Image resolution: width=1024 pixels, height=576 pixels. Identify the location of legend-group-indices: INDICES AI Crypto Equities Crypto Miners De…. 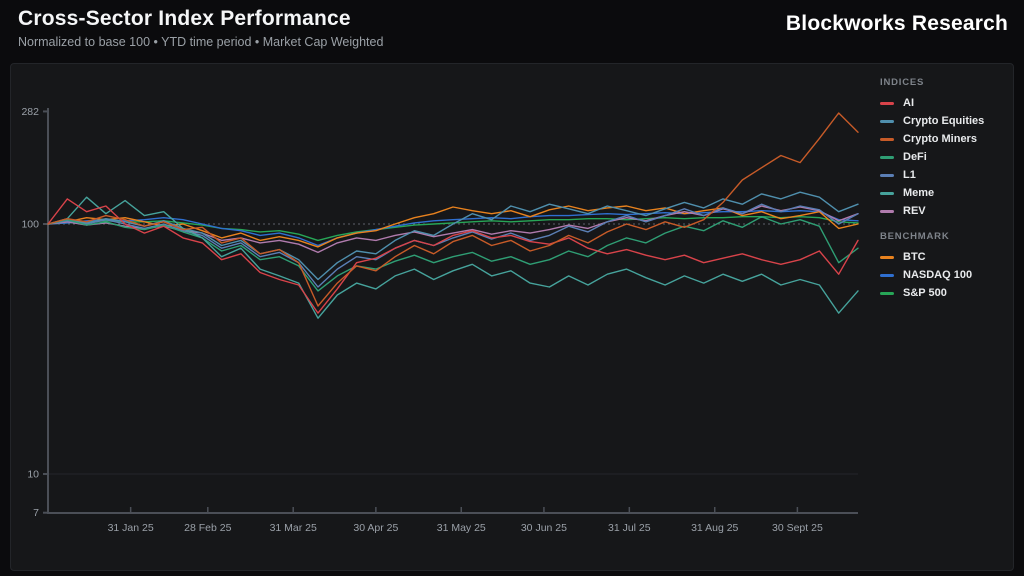
(944, 147).